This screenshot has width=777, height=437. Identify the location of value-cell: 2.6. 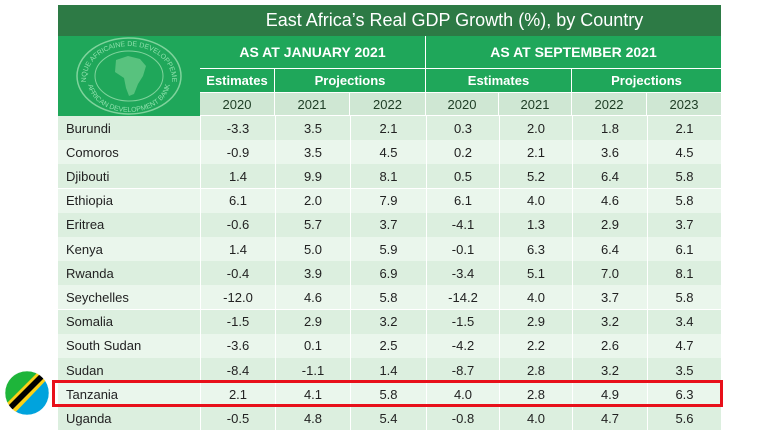
(609, 345).